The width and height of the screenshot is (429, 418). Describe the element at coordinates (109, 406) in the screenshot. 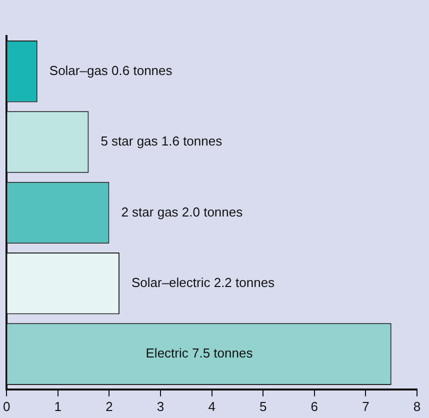

I see `x-tick-label: 2` at that location.